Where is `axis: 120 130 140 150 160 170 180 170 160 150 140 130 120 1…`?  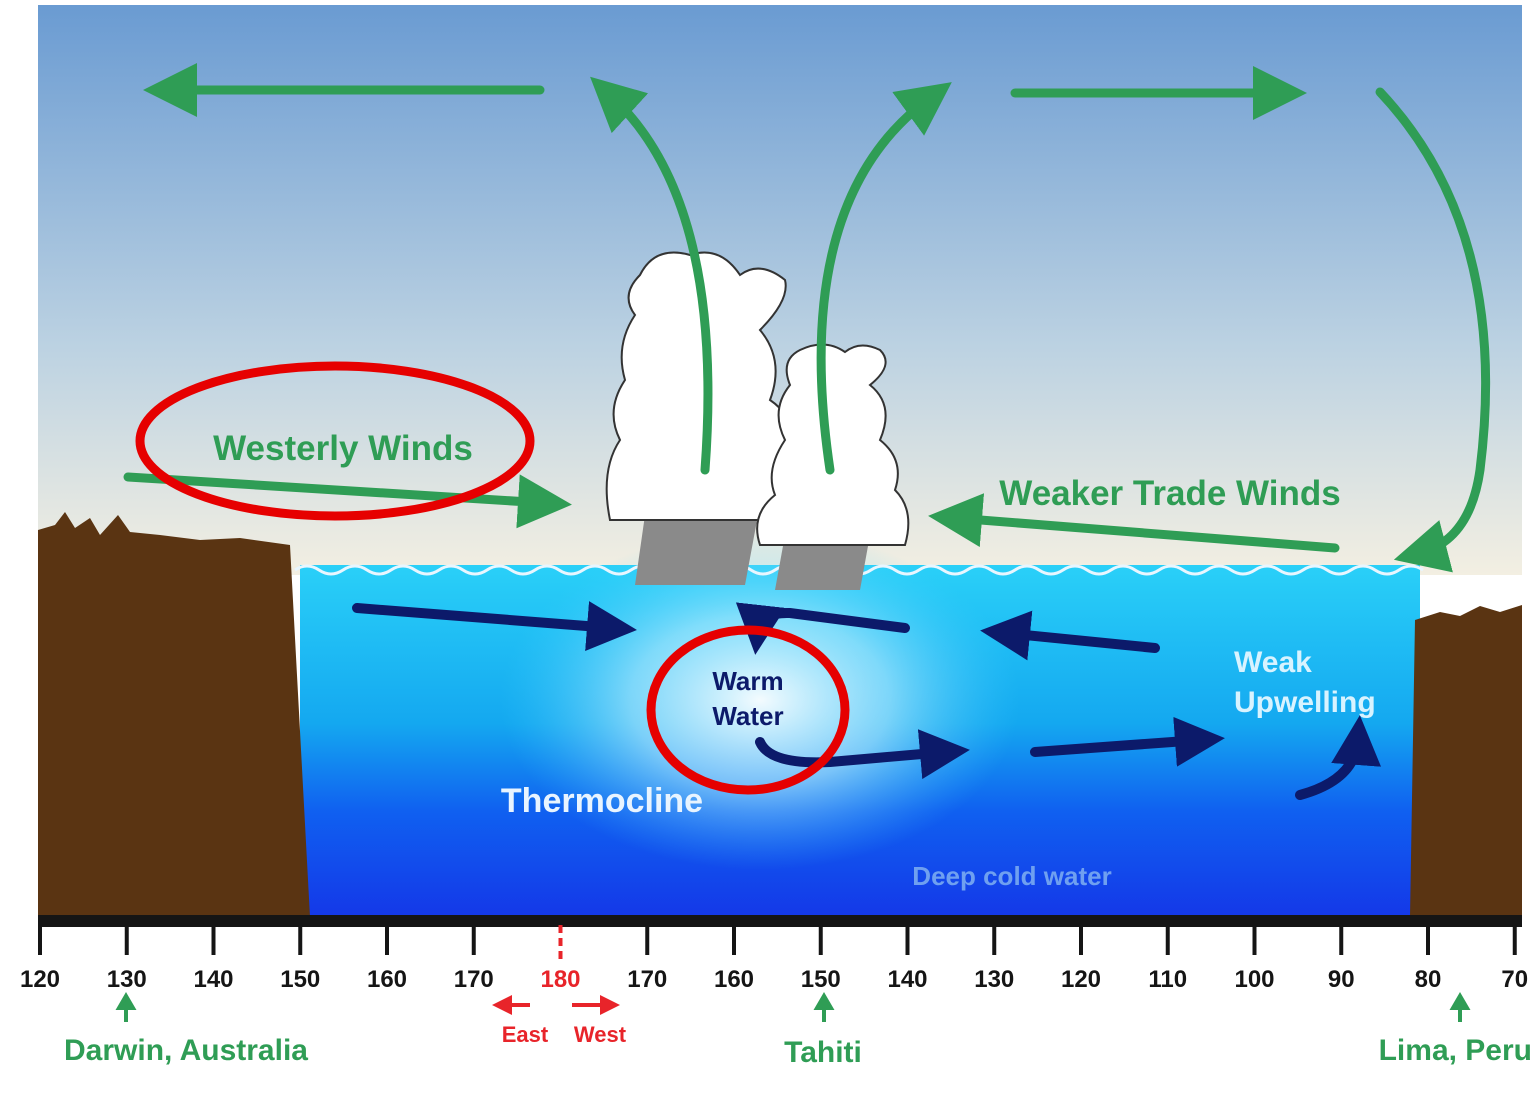
axis: 120 130 140 150 160 170 180 170 160 150 140 130 120 1… is located at coordinates (774, 959).